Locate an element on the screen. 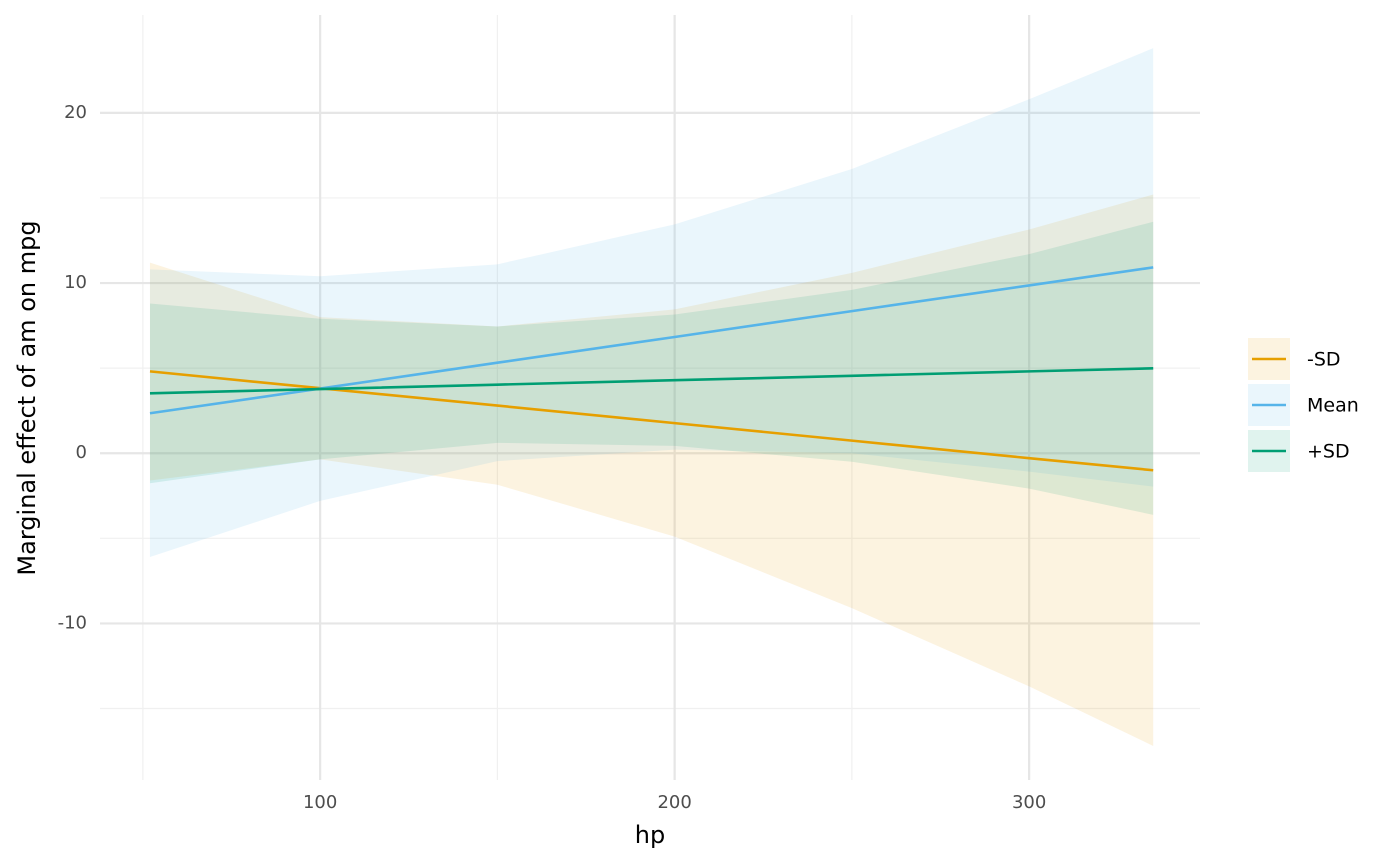 This screenshot has height=866, width=1400. x-tick-label: 200 is located at coordinates (674, 802).